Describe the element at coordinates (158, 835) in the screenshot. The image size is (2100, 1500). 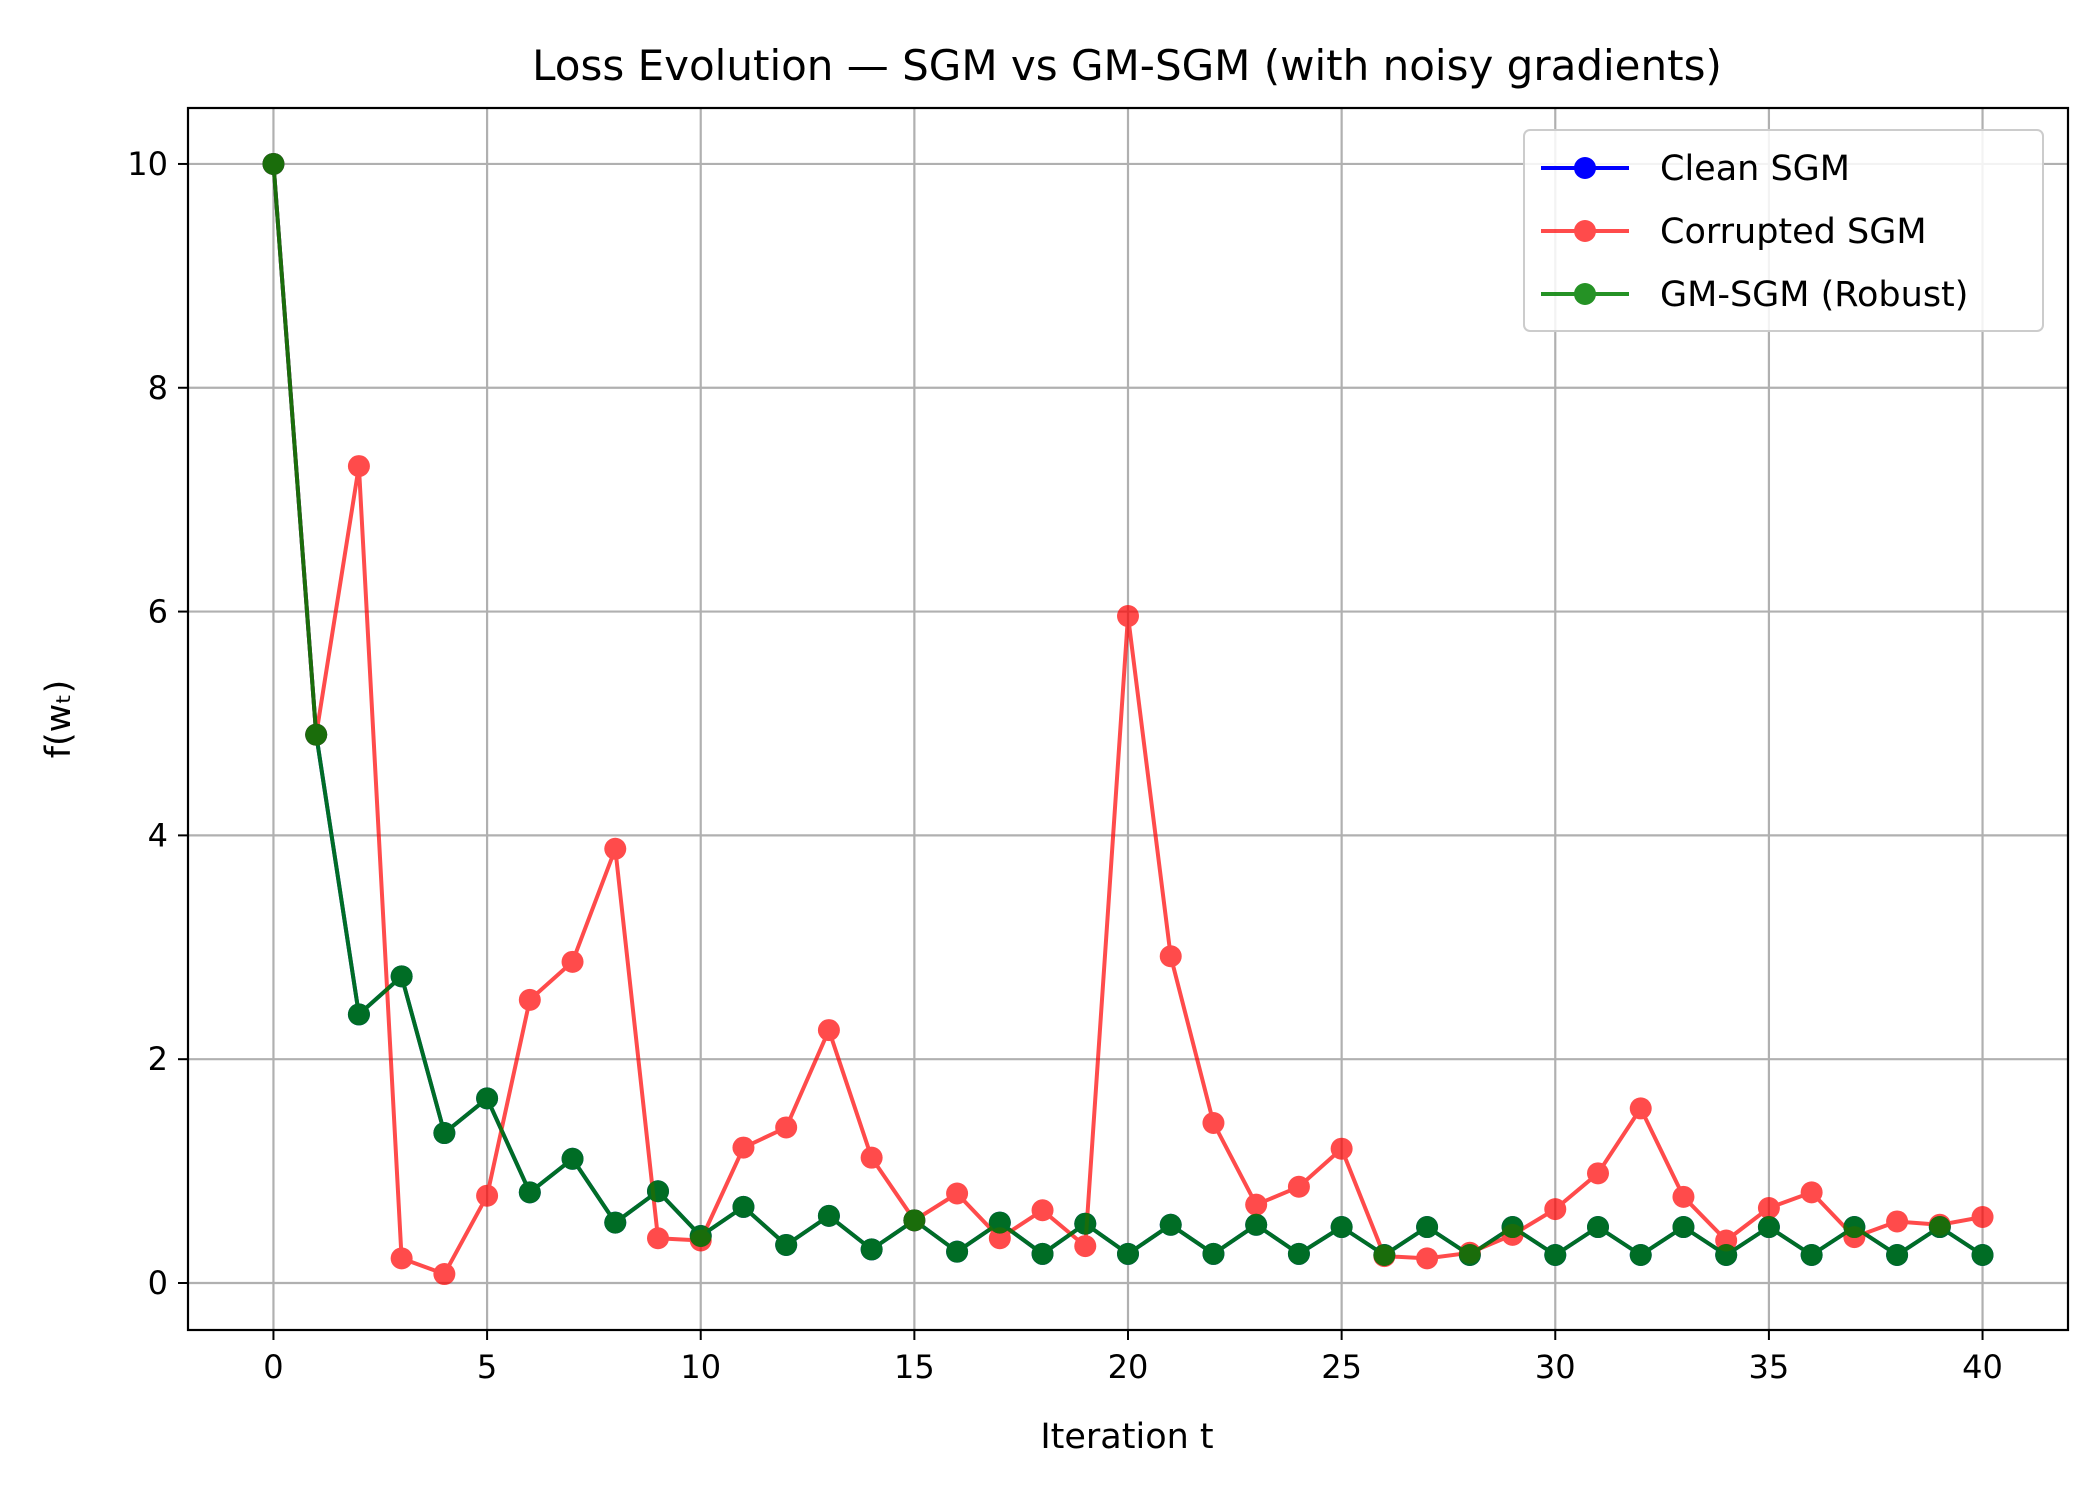
I see `y-tick-label: 4` at that location.